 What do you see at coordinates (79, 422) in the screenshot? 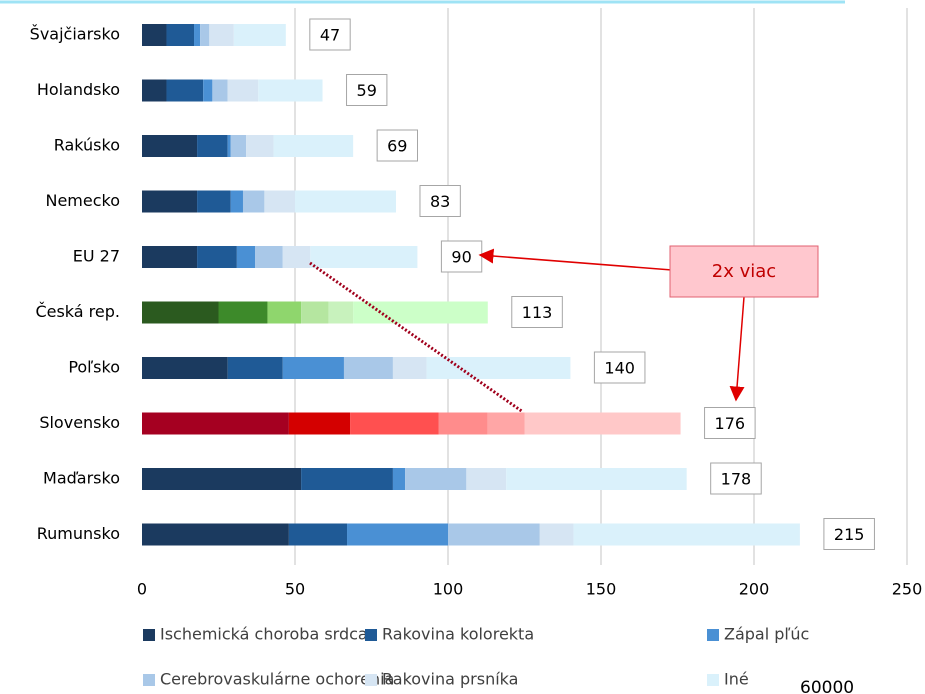
I see `y-tick-label: Slovensko` at bounding box center [79, 422].